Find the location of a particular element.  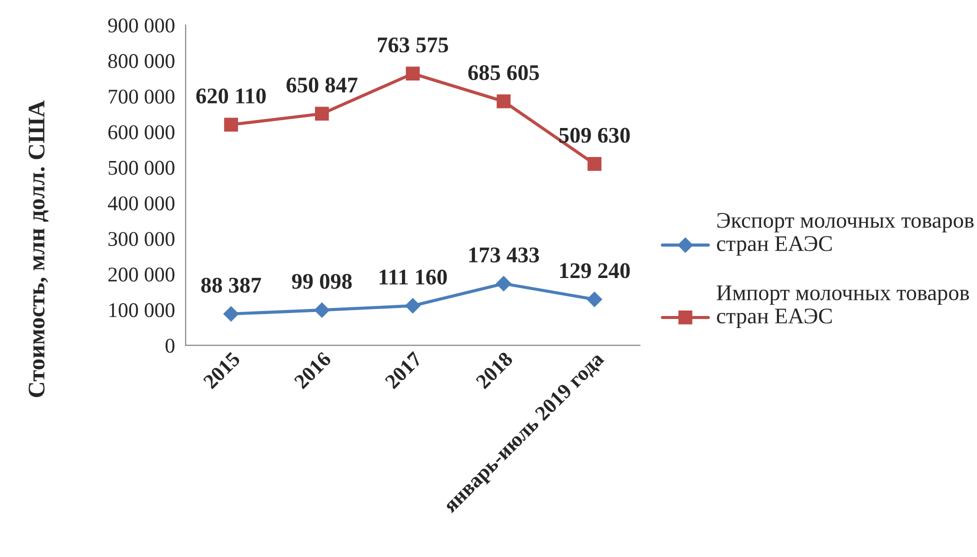

data-label: 509 630 is located at coordinates (594, 135).